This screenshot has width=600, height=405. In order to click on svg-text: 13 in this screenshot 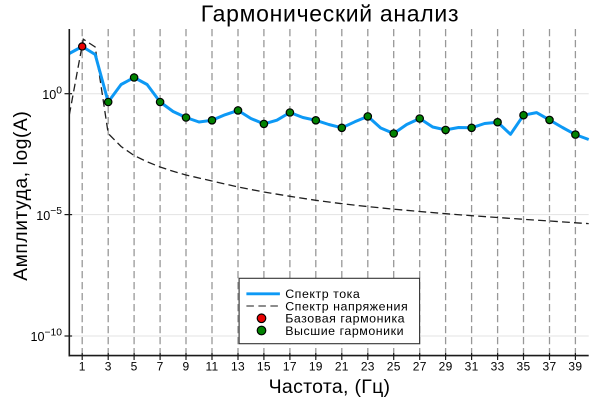, I will do `click(238, 367)`.